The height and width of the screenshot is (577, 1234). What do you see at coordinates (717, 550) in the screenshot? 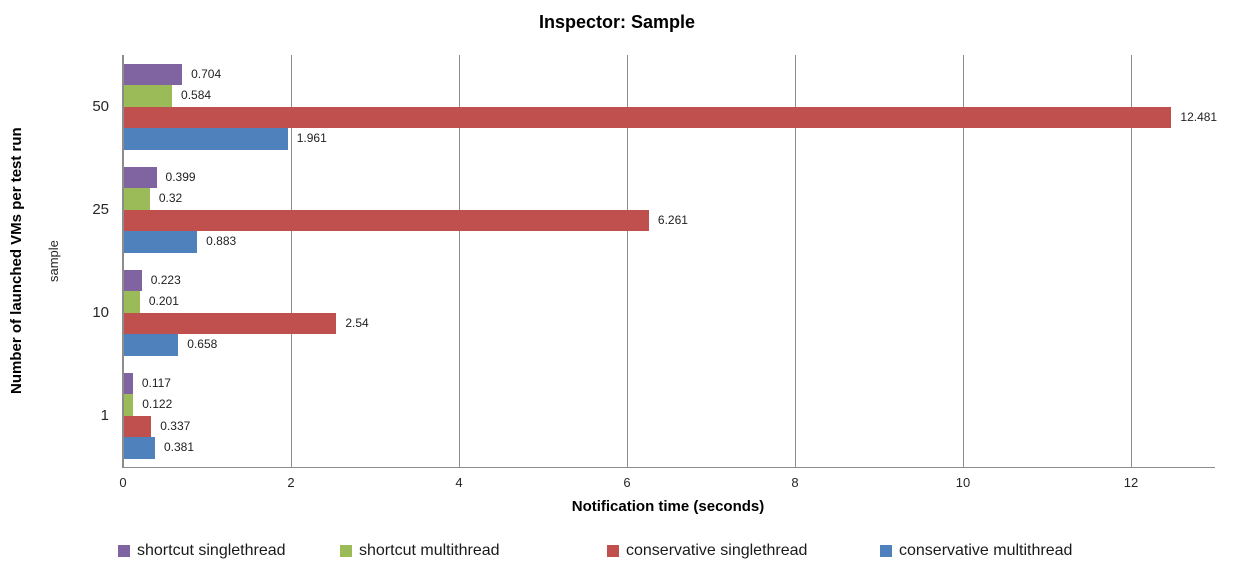
I see `legend-label: conservative singlethread` at bounding box center [717, 550].